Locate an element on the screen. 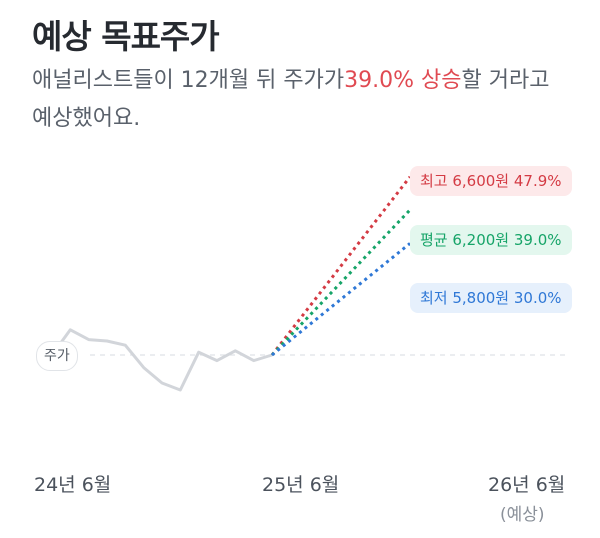  x-tick-label: 26년 6월 is located at coordinates (527, 485).